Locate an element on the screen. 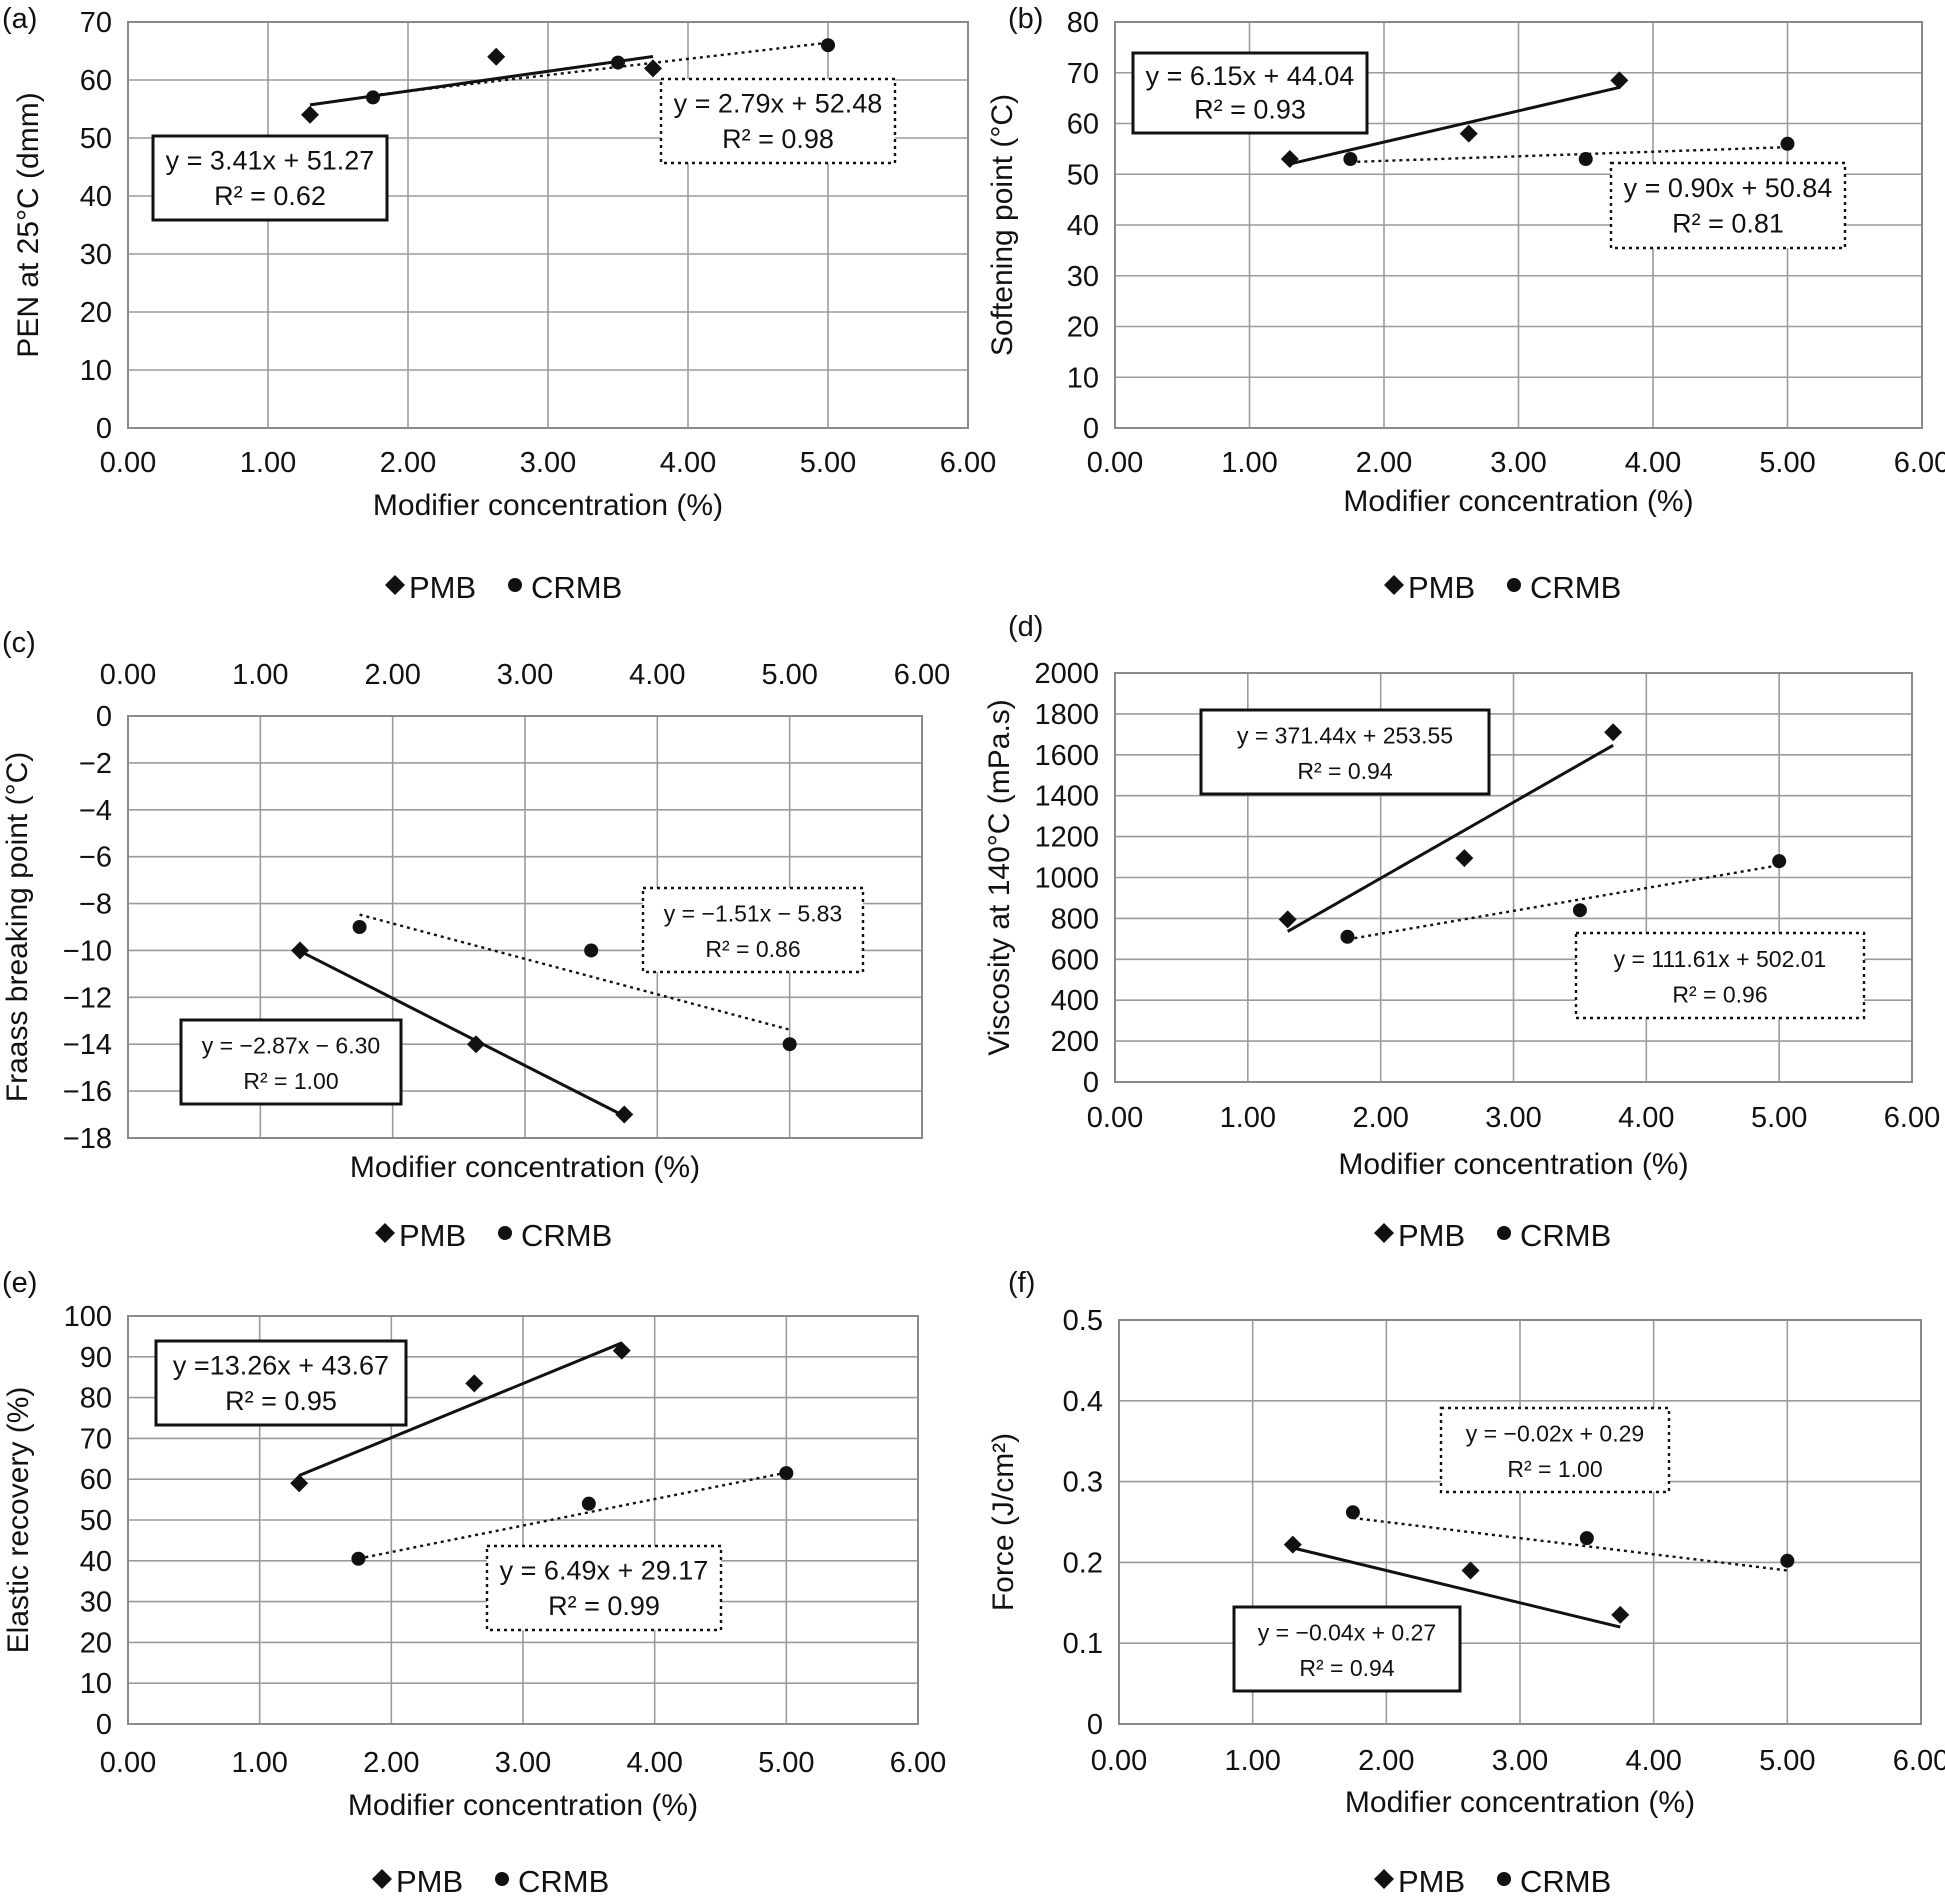 The width and height of the screenshot is (1945, 1899). trend-equation: y = 371.44x + 253.55 is located at coordinates (1345, 736).